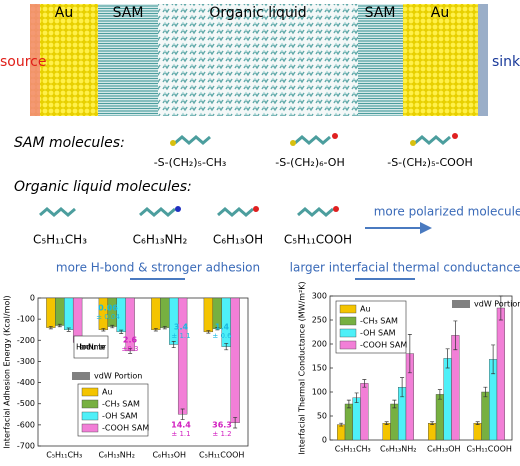 This screenshot has width=520, height=466. What do you see at coordinates (238, 240) in the screenshot?
I see `liquid-molecule: C₆H₁₃OH` at bounding box center [238, 240].